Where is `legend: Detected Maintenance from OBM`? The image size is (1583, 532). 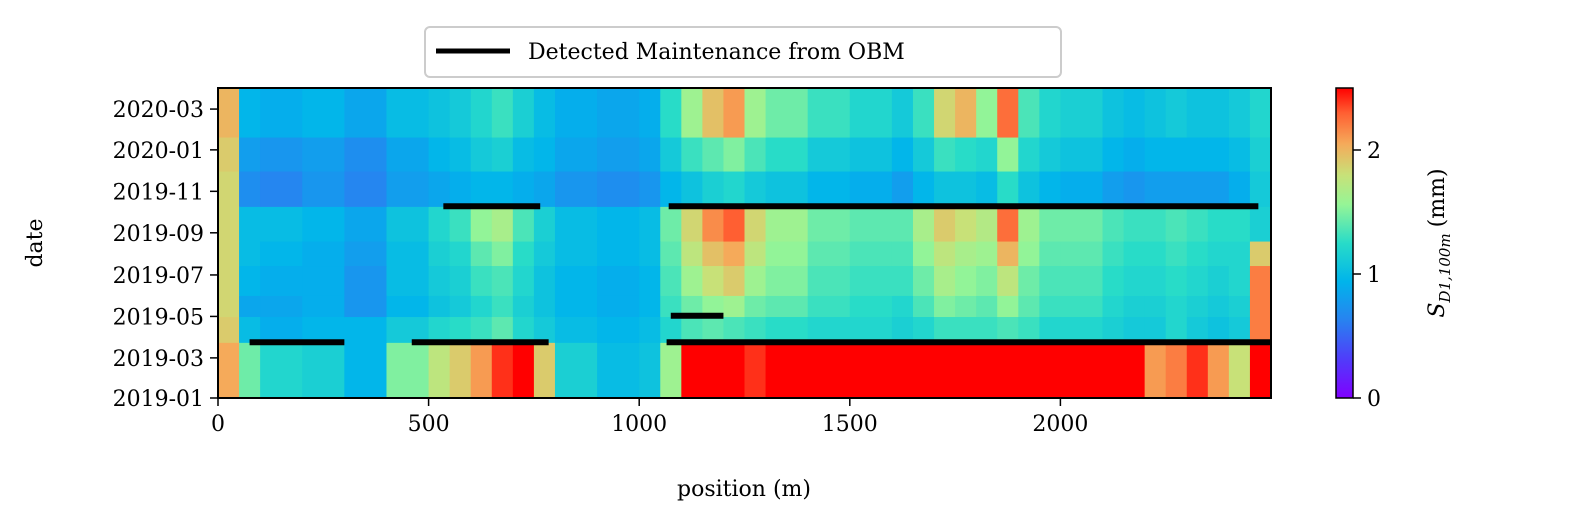
legend: Detected Maintenance from OBM is located at coordinates (743, 52).